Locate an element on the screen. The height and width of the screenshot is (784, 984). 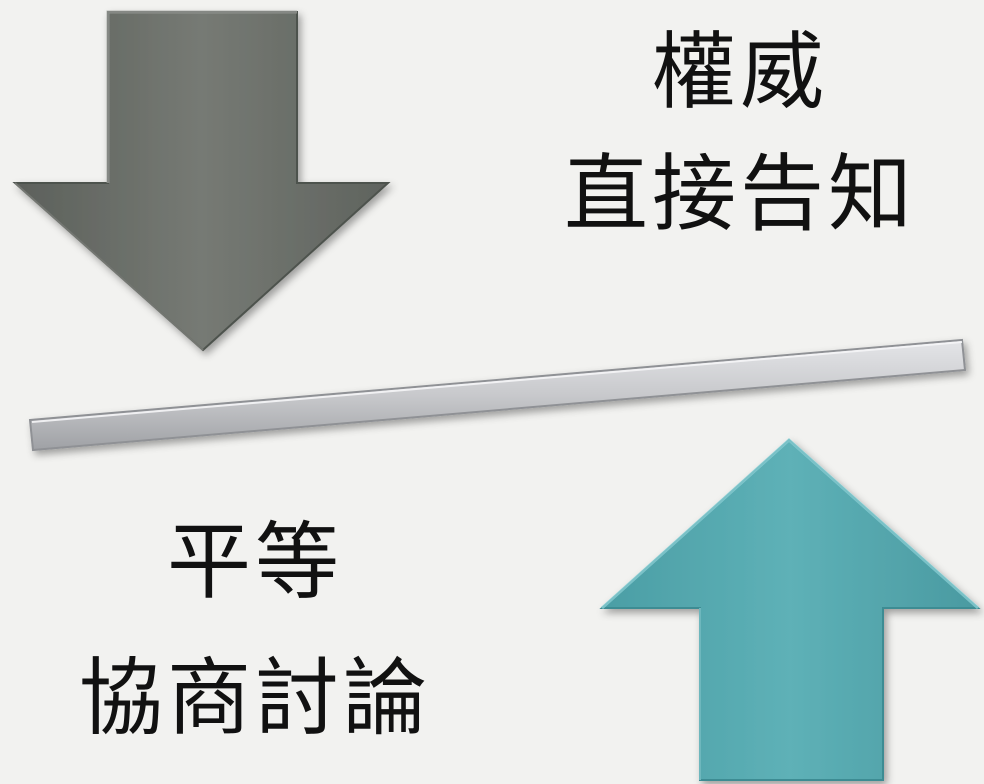
authority-title: 權威 is located at coordinates (739, 72).